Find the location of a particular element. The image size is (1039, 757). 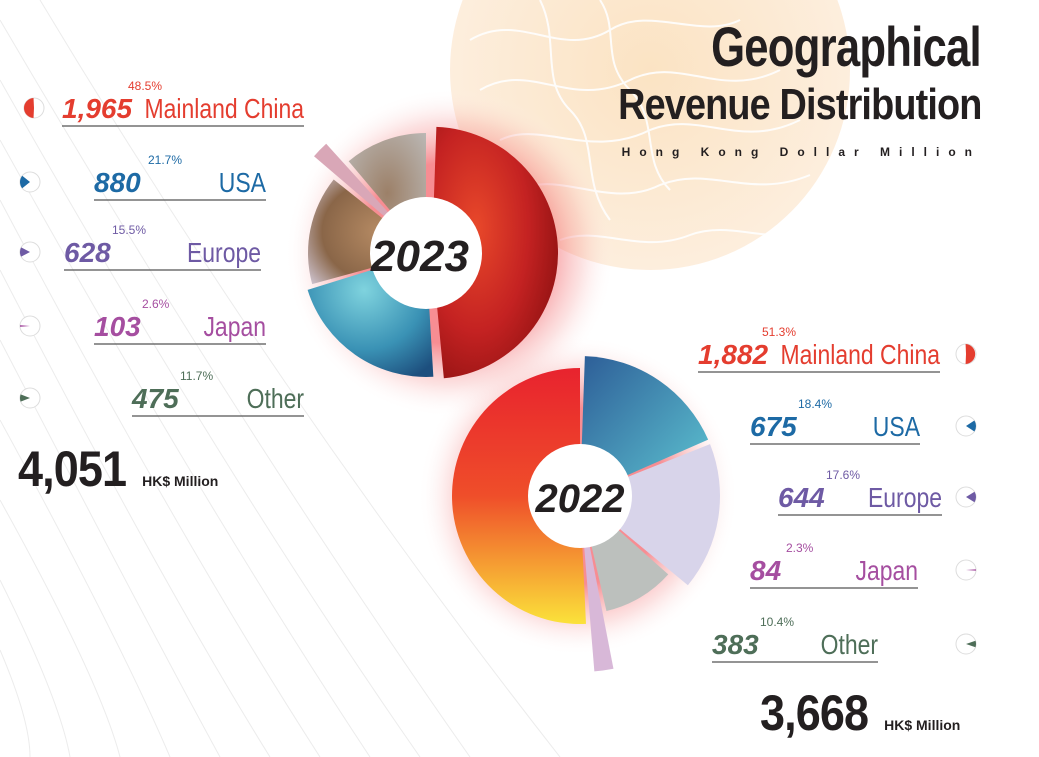

slice-2022-europe is located at coordinates (650, 515).